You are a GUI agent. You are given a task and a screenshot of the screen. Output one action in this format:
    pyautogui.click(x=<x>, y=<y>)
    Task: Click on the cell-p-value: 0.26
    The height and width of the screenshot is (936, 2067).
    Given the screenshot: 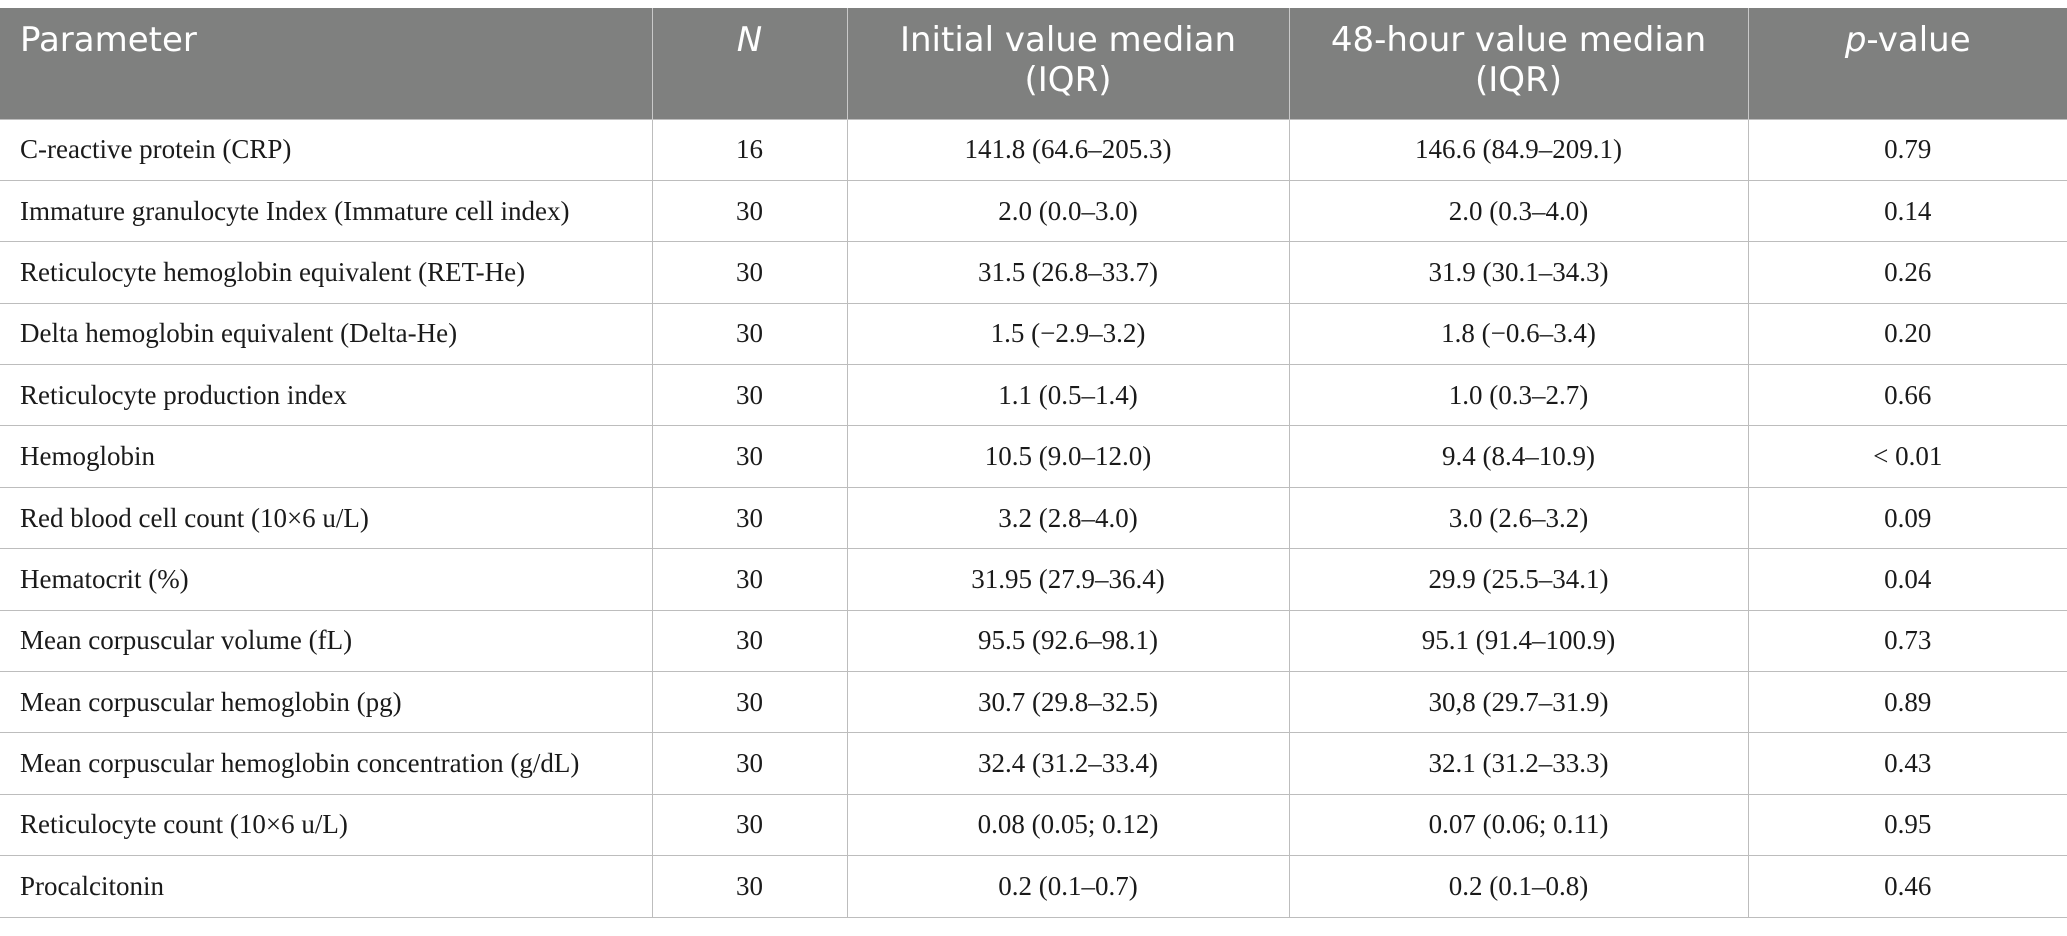 What is the action you would take?
    pyautogui.click(x=1907, y=272)
    